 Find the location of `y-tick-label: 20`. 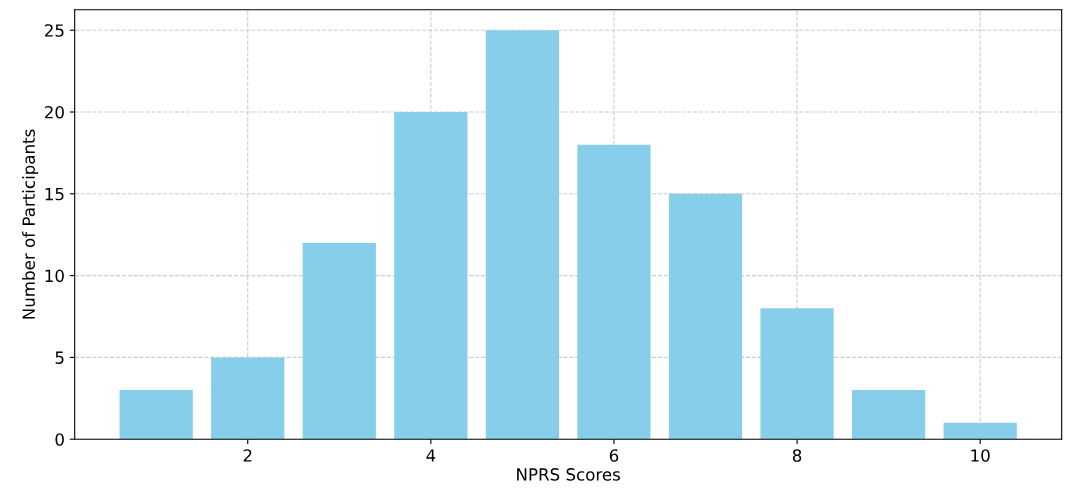

y-tick-label: 20 is located at coordinates (54, 112).